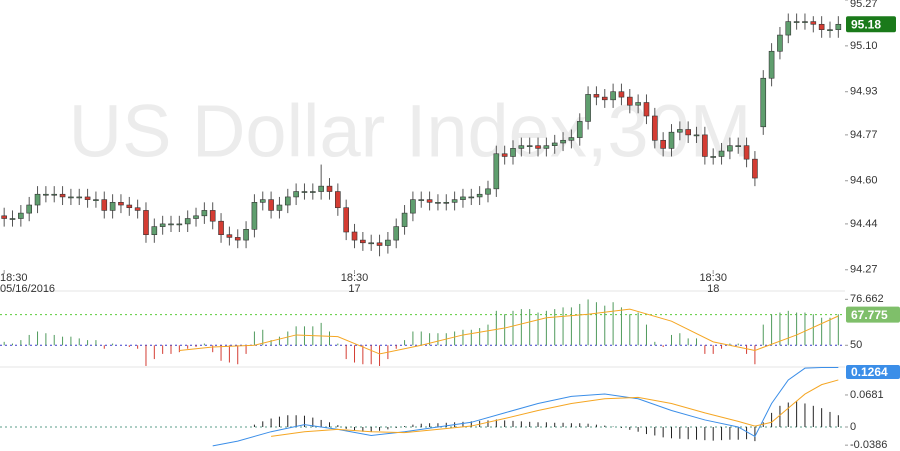 This screenshot has width=900, height=451. What do you see at coordinates (864, 46) in the screenshot?
I see `y-tick-label: 95.10` at bounding box center [864, 46].